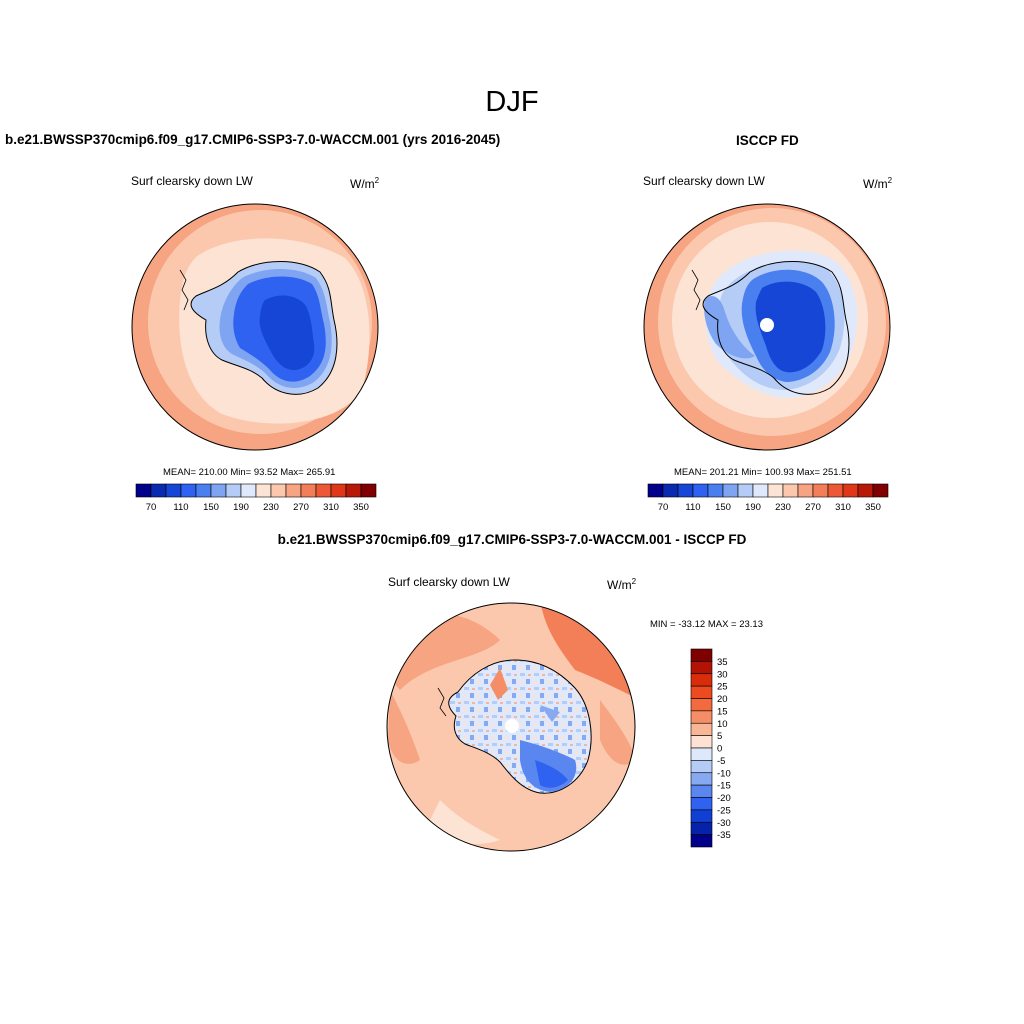  I want to click on model-colorbar-tick-label: 270, so click(301, 507).